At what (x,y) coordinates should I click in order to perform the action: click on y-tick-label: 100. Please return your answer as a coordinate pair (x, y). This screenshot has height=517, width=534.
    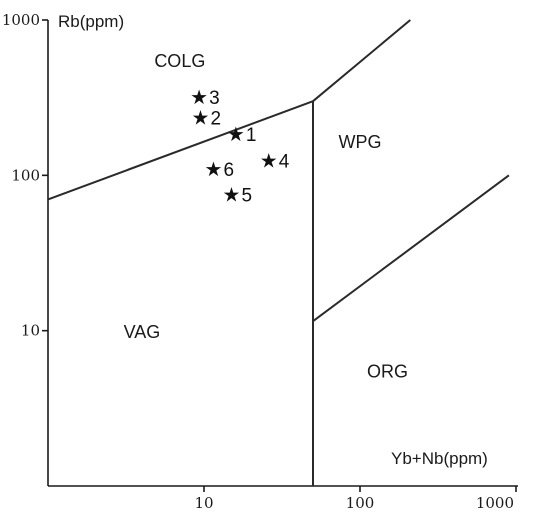
    Looking at the image, I should click on (25, 175).